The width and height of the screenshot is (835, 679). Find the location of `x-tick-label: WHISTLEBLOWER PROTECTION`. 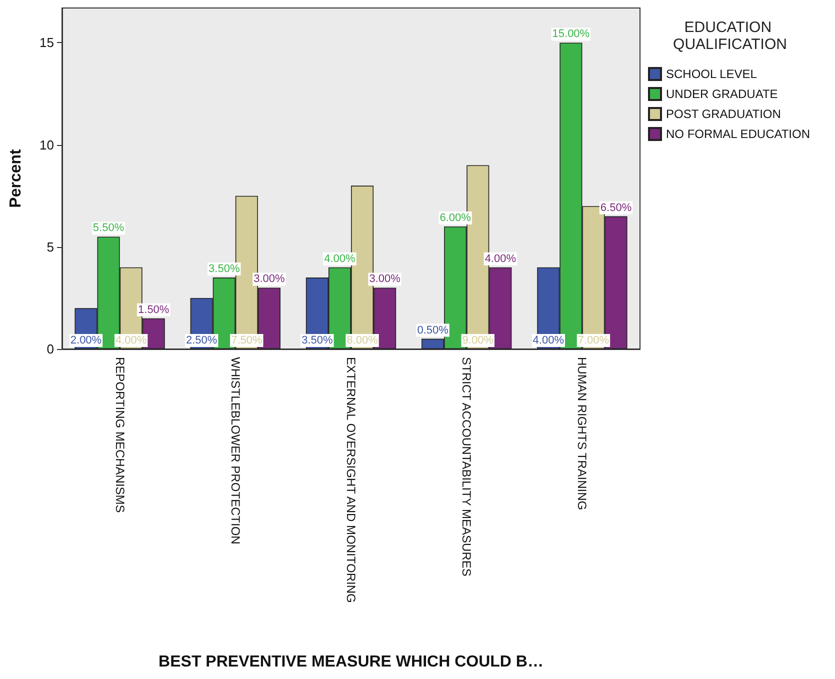

x-tick-label: WHISTLEBLOWER PROTECTION is located at coordinates (235, 450).